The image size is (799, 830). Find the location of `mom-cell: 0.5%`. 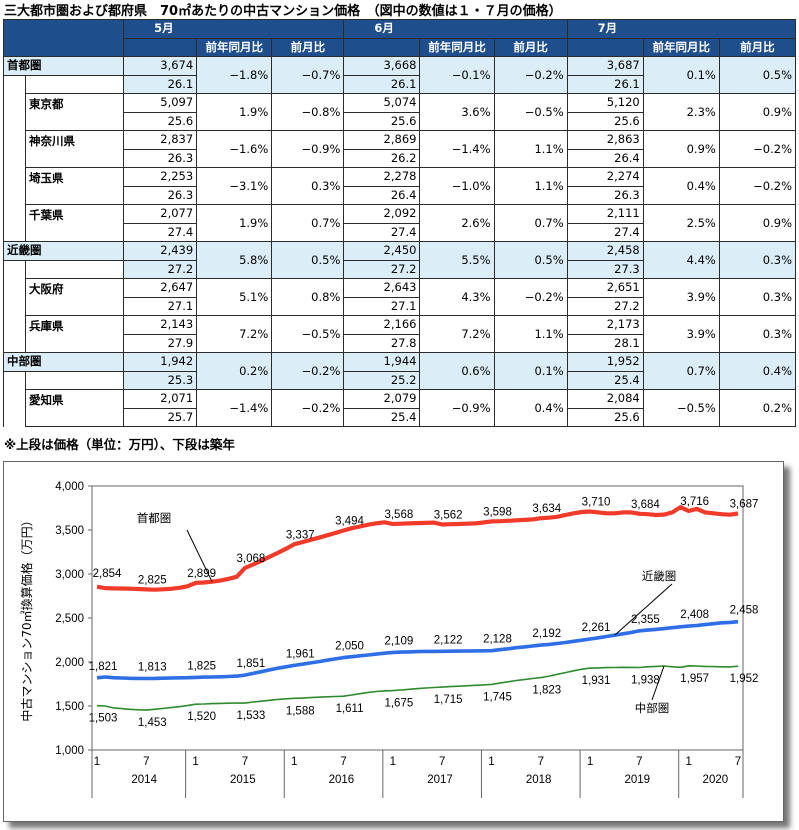

mom-cell: 0.5% is located at coordinates (530, 260).